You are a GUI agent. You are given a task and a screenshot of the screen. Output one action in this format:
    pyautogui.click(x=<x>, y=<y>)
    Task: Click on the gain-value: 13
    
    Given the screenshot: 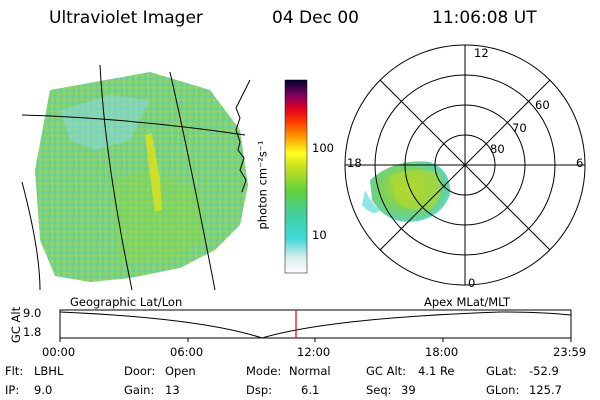 What is the action you would take?
    pyautogui.click(x=172, y=390)
    